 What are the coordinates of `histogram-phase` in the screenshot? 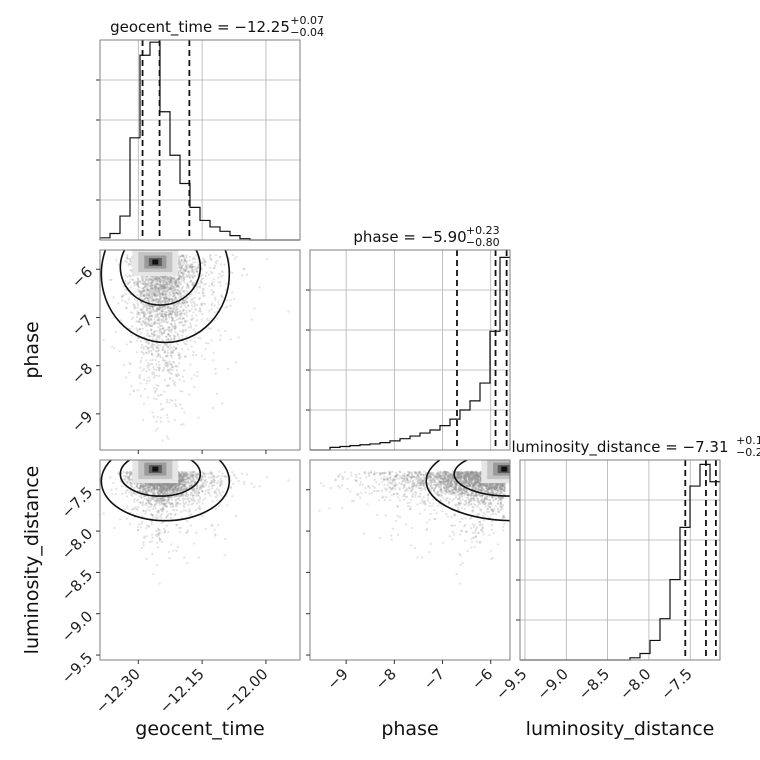 It's located at (410, 353).